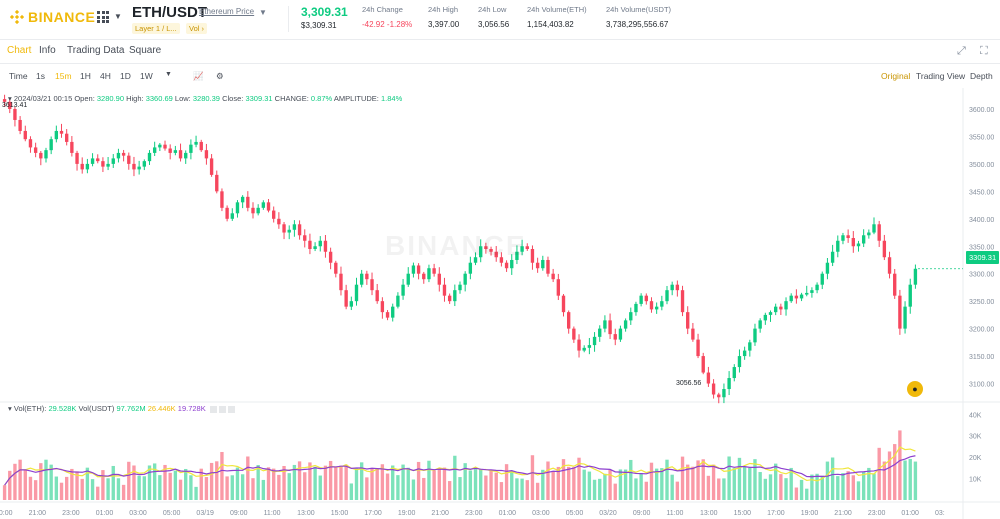  What do you see at coordinates (10, 408) in the screenshot?
I see `volume-caret-icon: ▾` at bounding box center [10, 408].